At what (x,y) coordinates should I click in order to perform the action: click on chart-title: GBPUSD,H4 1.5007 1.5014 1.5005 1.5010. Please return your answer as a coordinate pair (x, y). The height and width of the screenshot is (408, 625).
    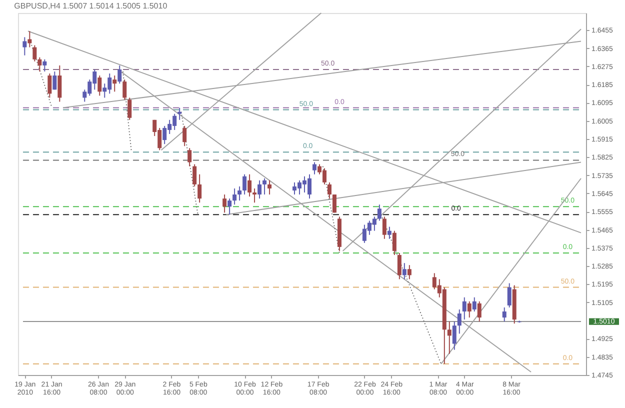
    Looking at the image, I should click on (91, 6).